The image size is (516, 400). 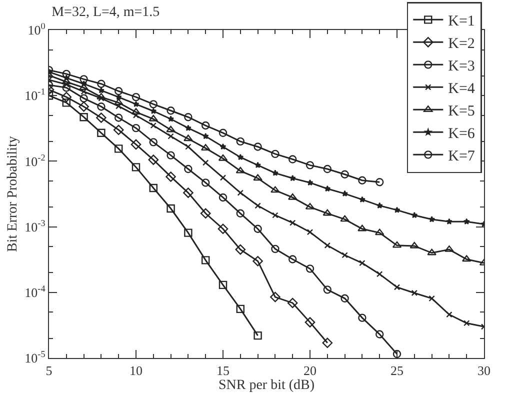 I want to click on y-tick-label: 10$^{-5}$, so click(x=35, y=357).